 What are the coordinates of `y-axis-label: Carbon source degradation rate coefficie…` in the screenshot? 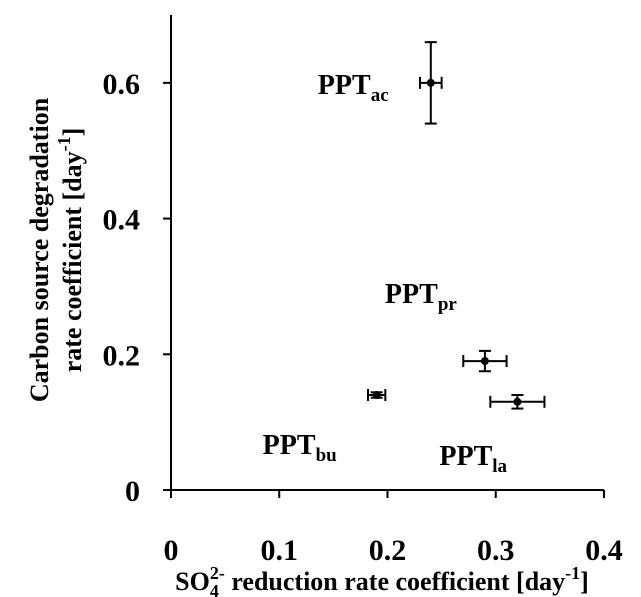 It's located at (56, 249).